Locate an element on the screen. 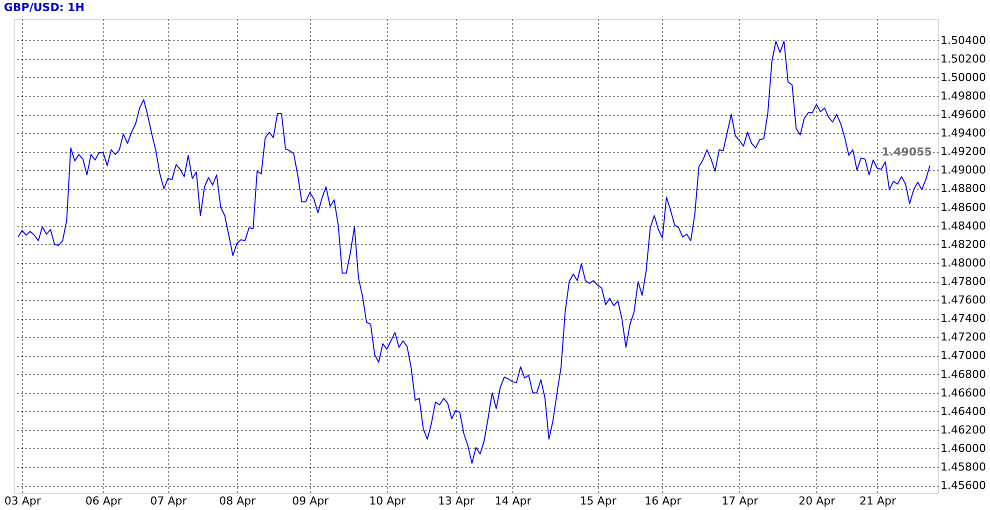  y-tick-label: 1.46800 is located at coordinates (963, 374).